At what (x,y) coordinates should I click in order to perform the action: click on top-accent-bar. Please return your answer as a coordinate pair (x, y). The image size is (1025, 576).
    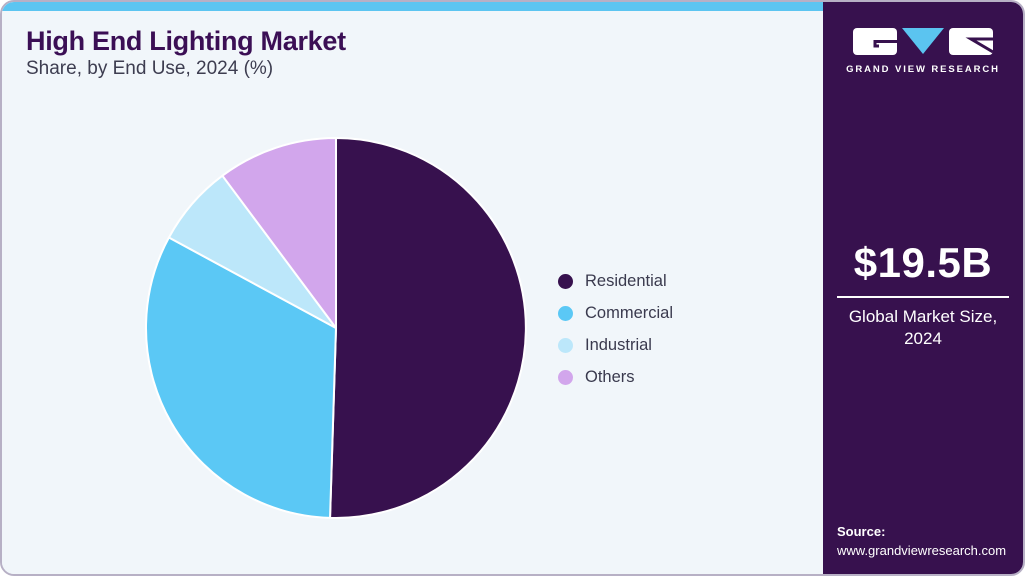
    Looking at the image, I should click on (412, 6).